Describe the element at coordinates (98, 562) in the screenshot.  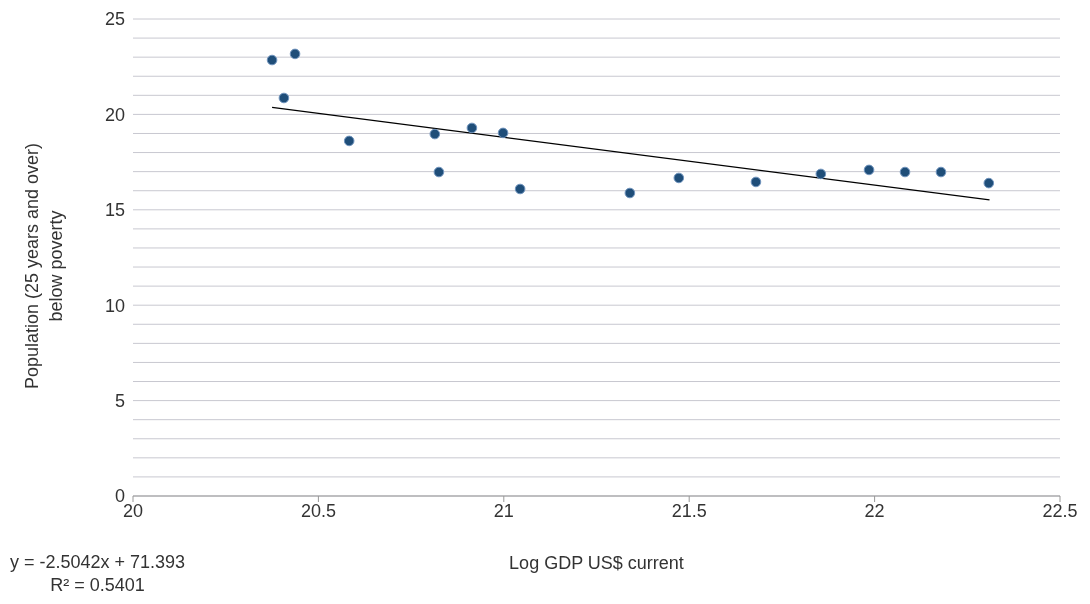
I see `text: y = -2.5042x + 71.393` at that location.